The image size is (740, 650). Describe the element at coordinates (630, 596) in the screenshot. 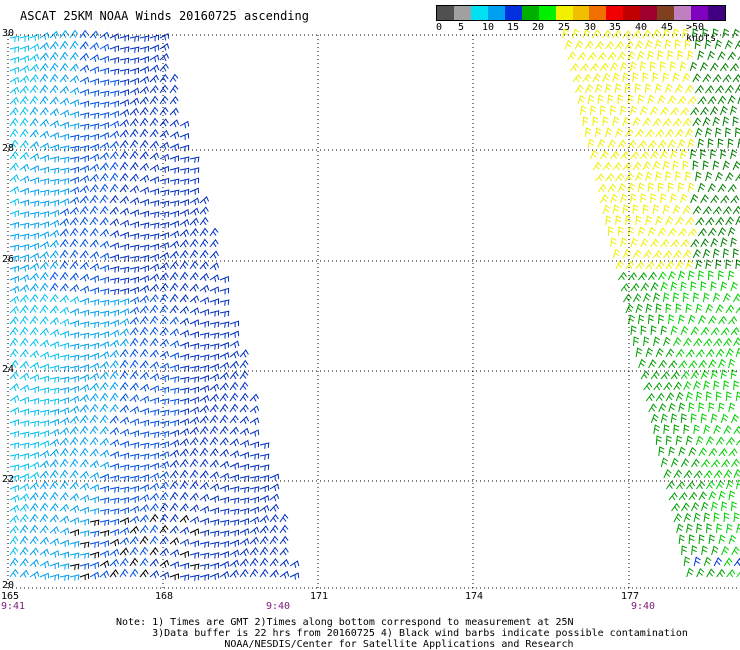

I see `lon-label: 177` at that location.